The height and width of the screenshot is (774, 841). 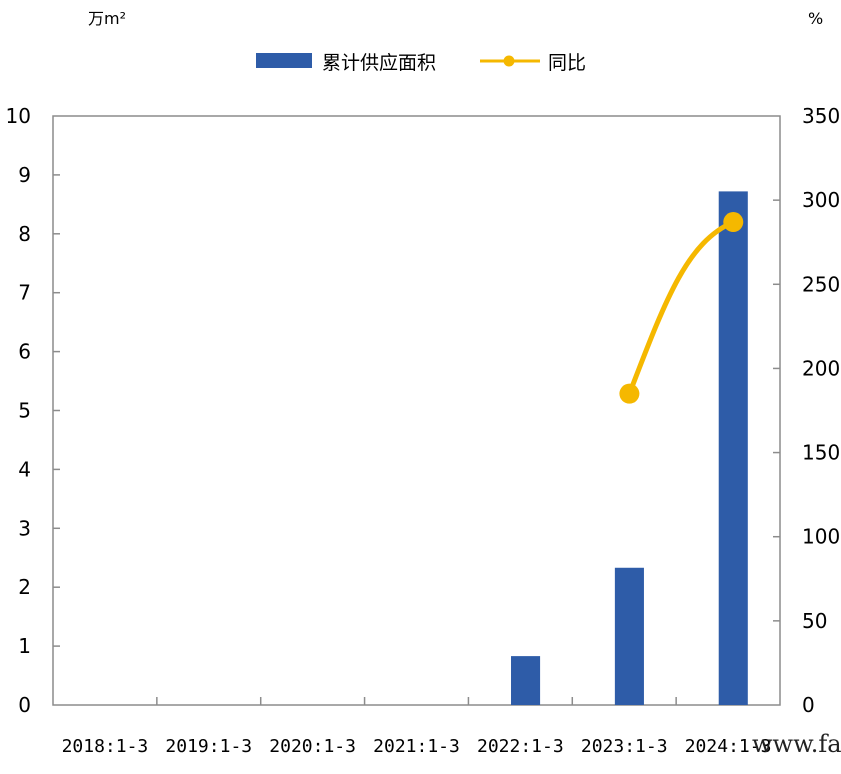 What do you see at coordinates (208, 746) in the screenshot?
I see `x-axis-tick-label: 2019:1-3` at bounding box center [208, 746].